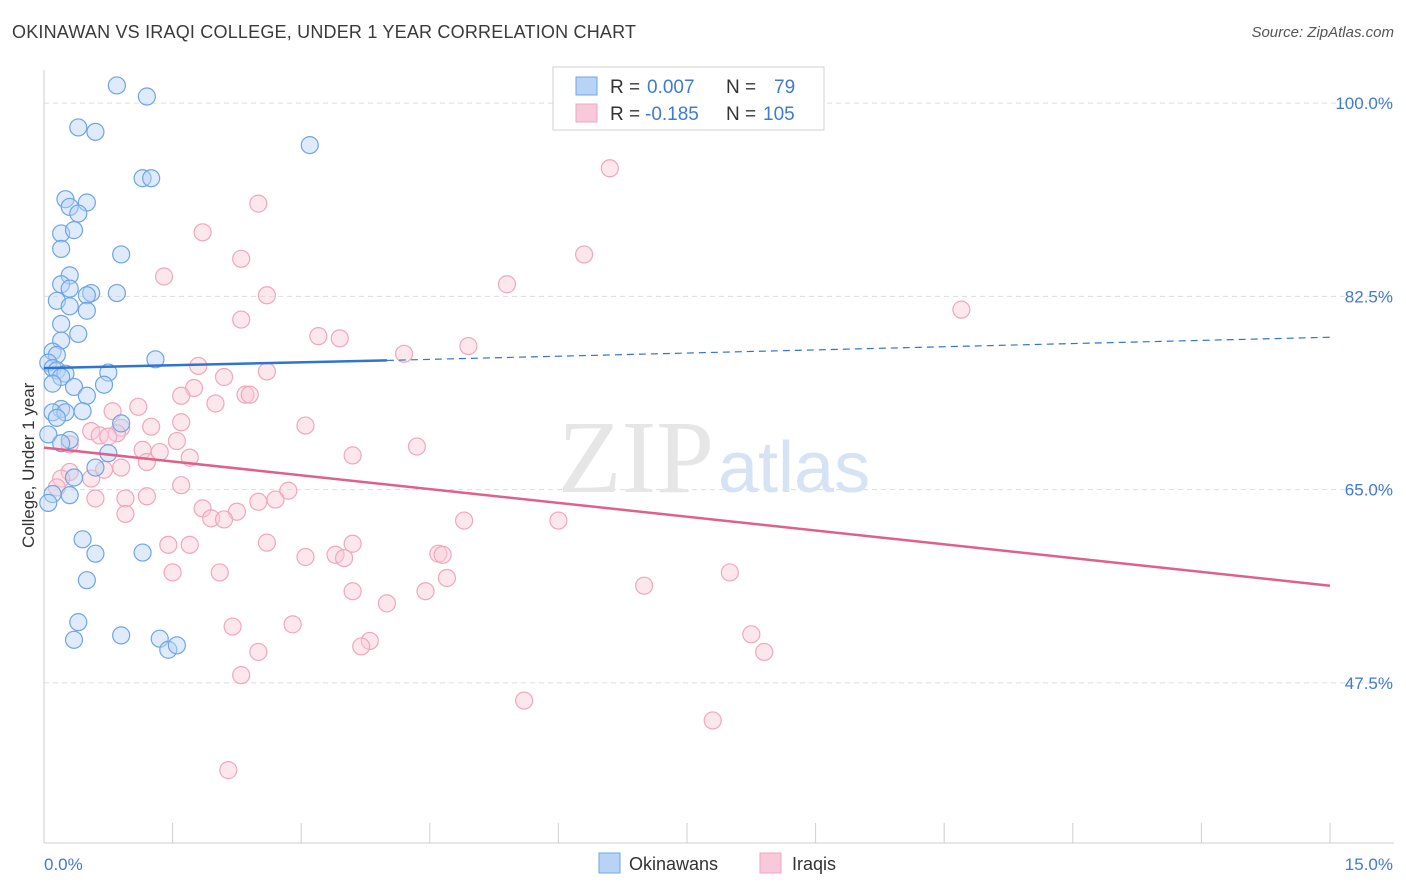 This screenshot has height=892, width=1406. Describe the element at coordinates (1364, 393) in the screenshot. I see `y-tick-labels: 100.0% 82.5% 65.0% 47.5%` at that location.